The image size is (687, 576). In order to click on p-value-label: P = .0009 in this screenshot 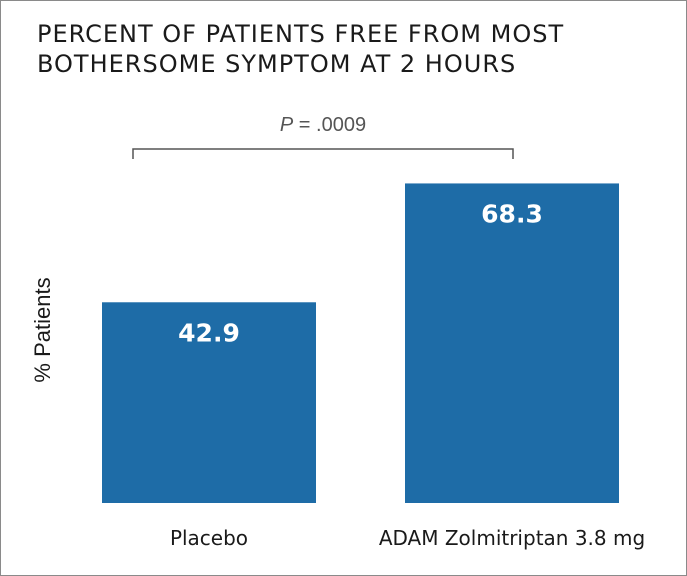, I will do `click(323, 125)`.